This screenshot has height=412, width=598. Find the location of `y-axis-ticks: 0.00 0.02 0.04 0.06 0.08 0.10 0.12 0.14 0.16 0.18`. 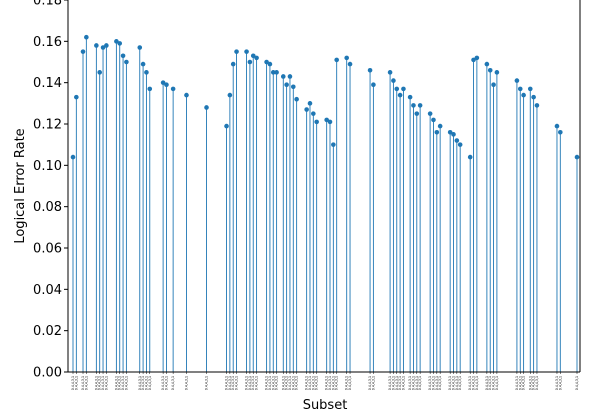

y-axis-ticks: 0.00 0.02 0.04 0.06 0.08 0.10 0.12 0.14 0.16 0.18 is located at coordinates (50, 190).